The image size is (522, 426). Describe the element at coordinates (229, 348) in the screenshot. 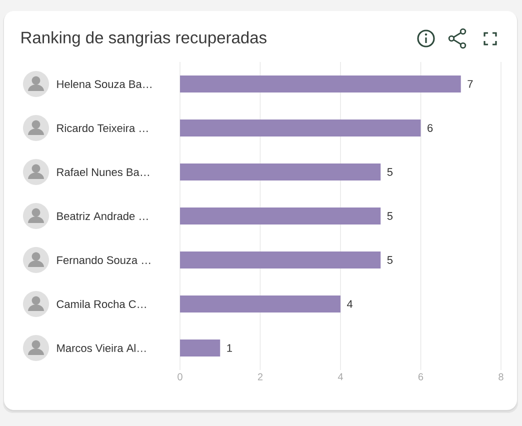

I see `data-label: 1` at that location.